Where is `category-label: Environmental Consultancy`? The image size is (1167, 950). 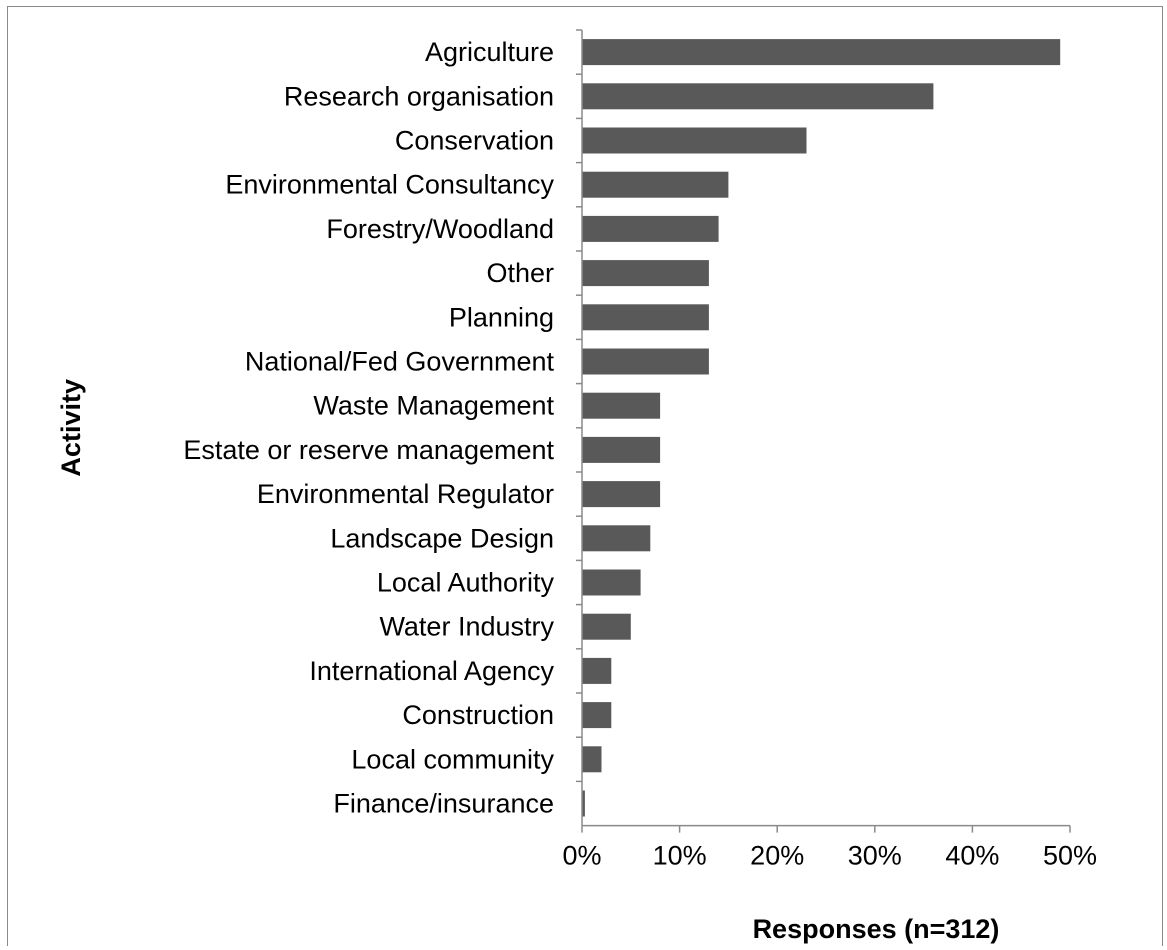 category-label: Environmental Consultancy is located at coordinates (389, 185).